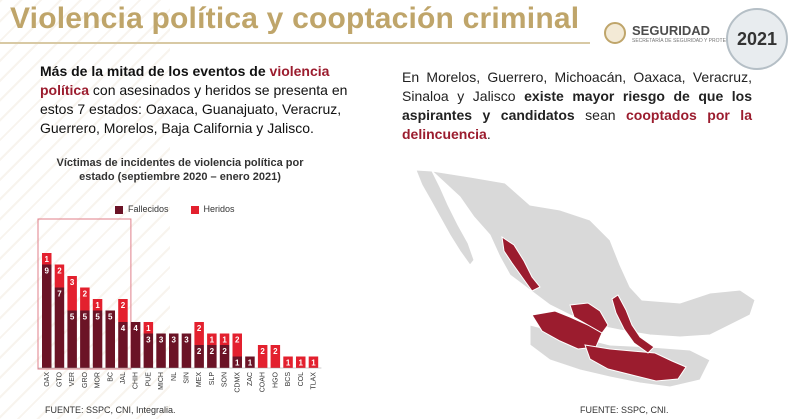 This screenshot has width=800, height=419. What do you see at coordinates (148, 209) in the screenshot?
I see `legend-label-fallecidos: Fallecidos` at bounding box center [148, 209].